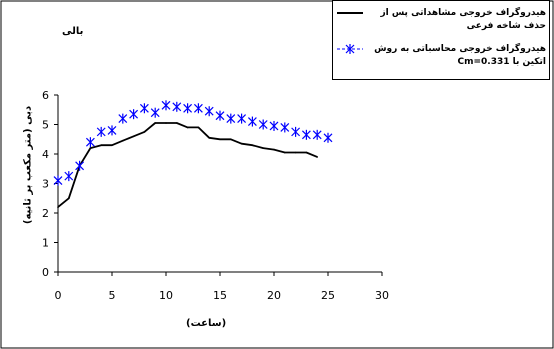  I want to click on x-tick-label: 0, so click(58, 295).